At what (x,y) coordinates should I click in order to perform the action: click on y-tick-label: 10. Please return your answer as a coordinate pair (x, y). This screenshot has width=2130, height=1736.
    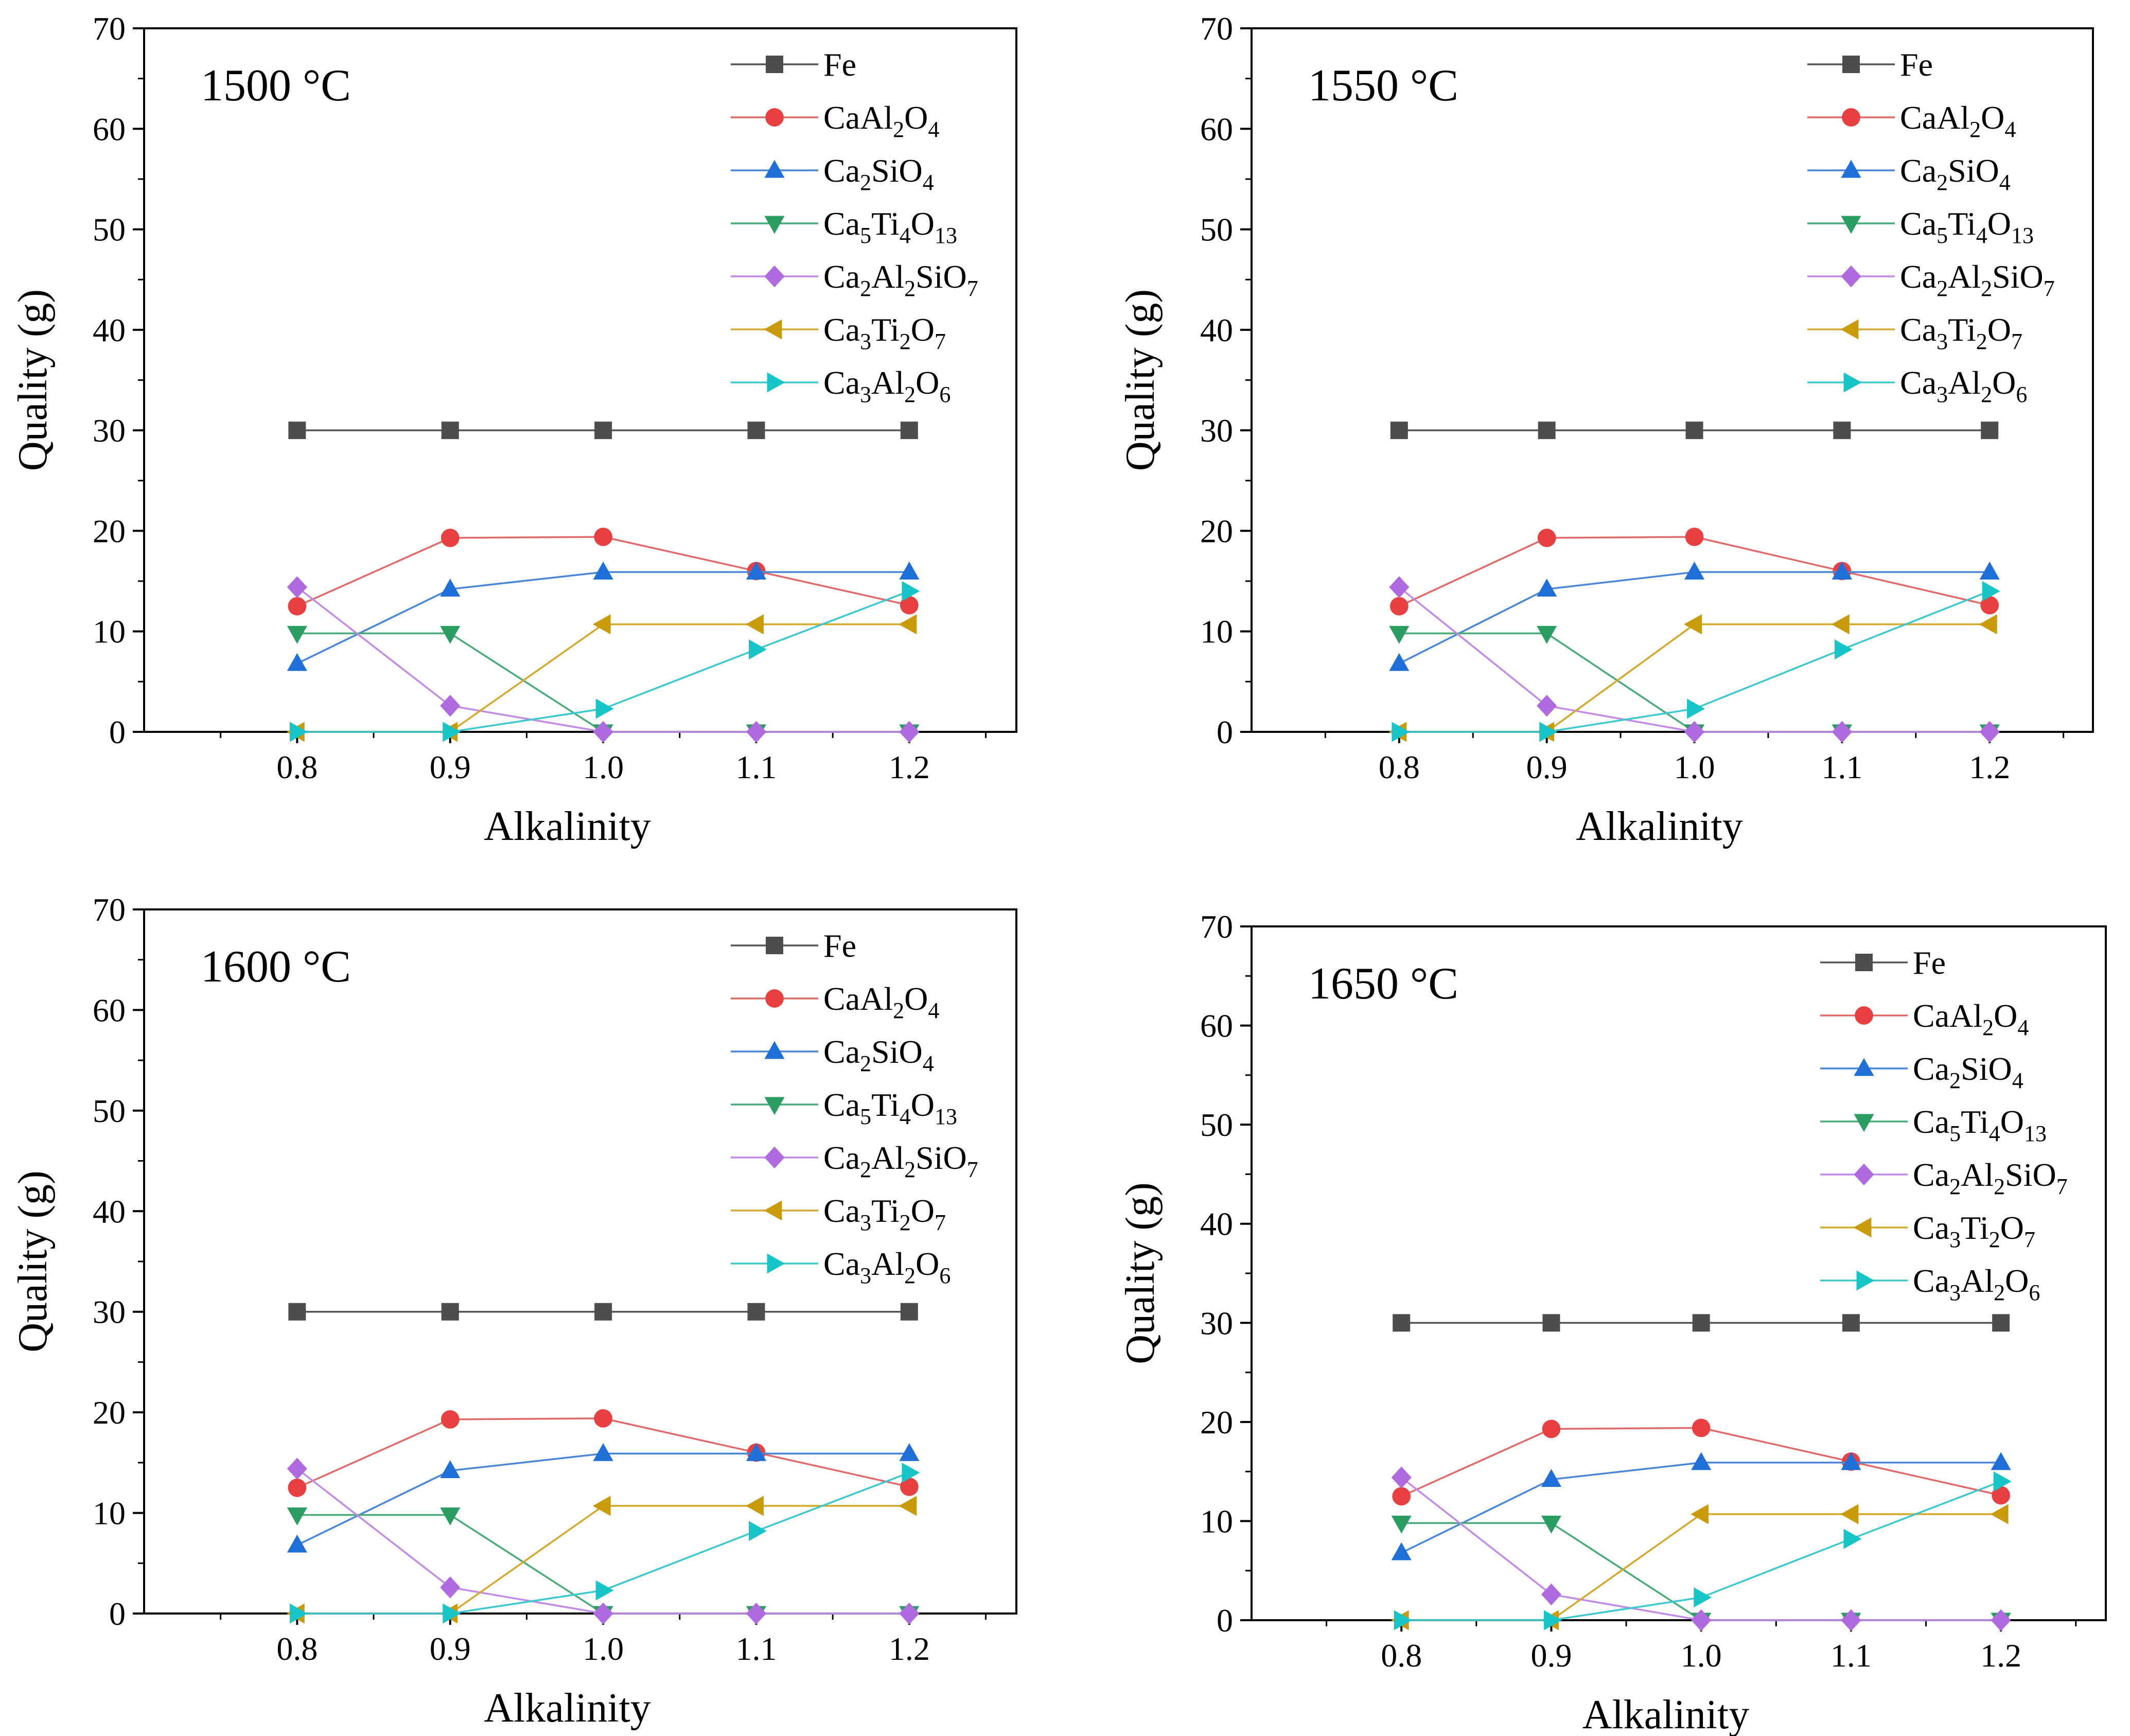
    Looking at the image, I should click on (1216, 631).